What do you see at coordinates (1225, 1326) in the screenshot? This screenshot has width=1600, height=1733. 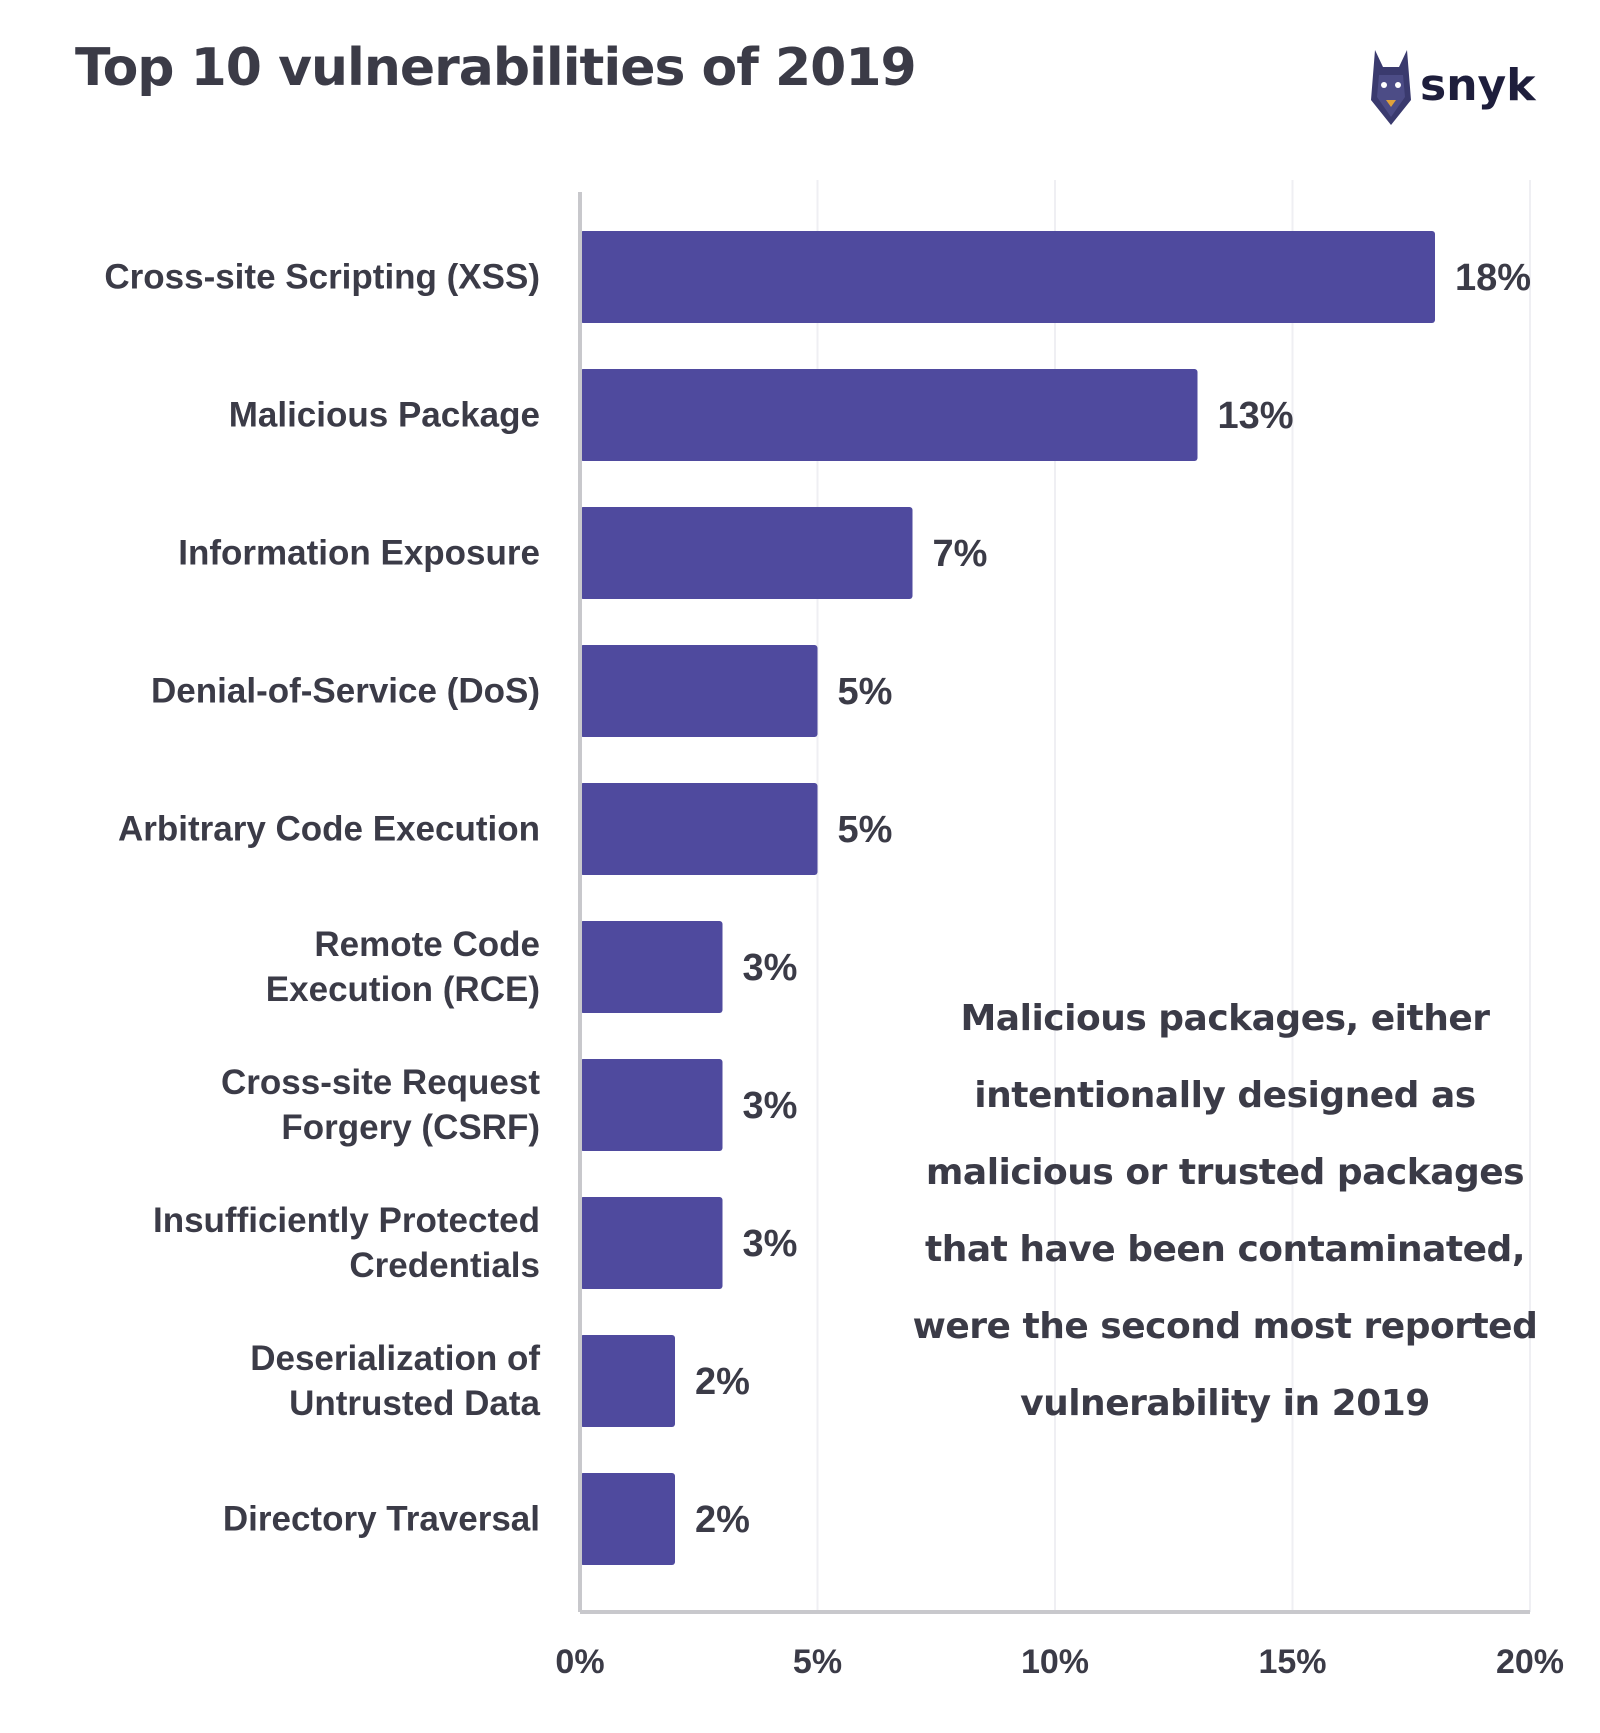 I see `annotation-line: were the second most reported` at bounding box center [1225, 1326].